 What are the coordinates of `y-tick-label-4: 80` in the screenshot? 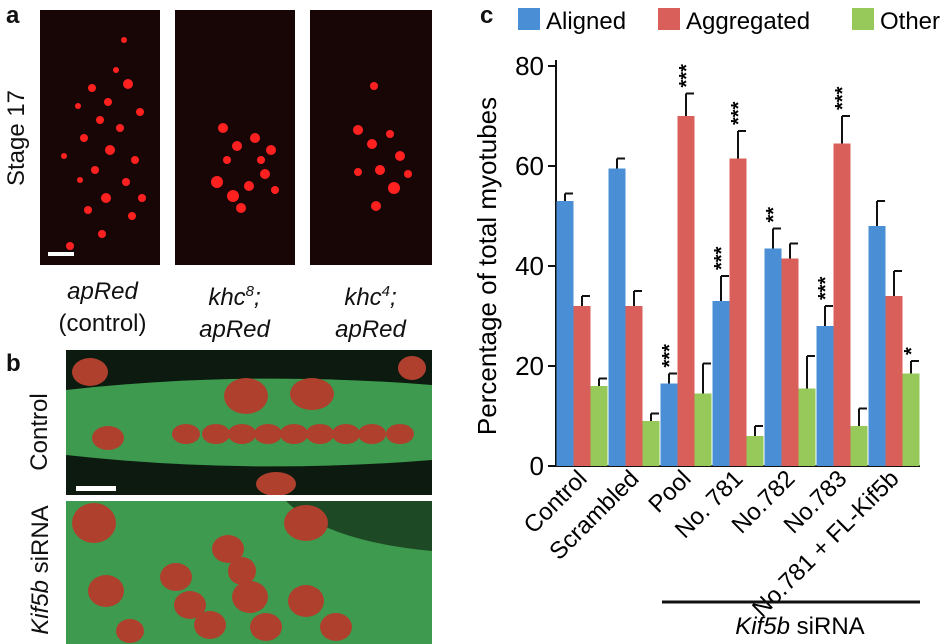 It's located at (529, 66).